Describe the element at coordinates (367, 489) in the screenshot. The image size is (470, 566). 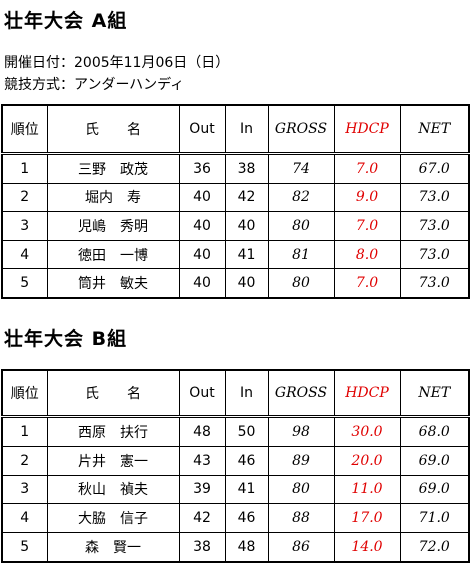
I see `table-cell: 11.0` at that location.